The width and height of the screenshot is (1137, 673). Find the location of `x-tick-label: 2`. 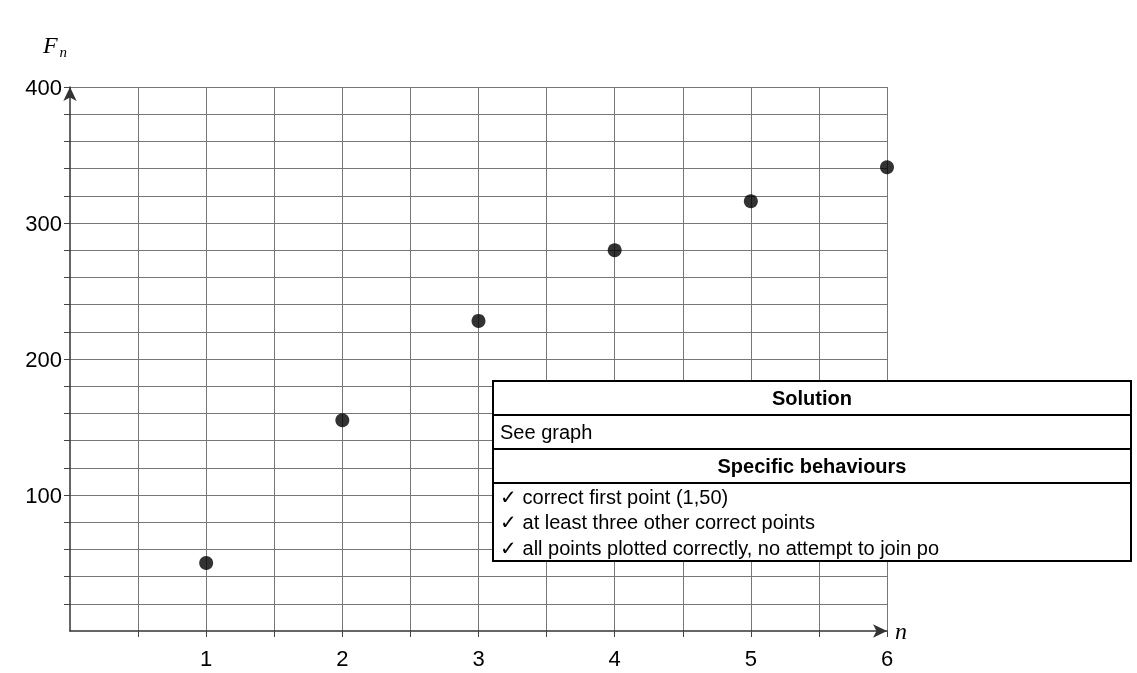

x-tick-label: 2 is located at coordinates (342, 658).